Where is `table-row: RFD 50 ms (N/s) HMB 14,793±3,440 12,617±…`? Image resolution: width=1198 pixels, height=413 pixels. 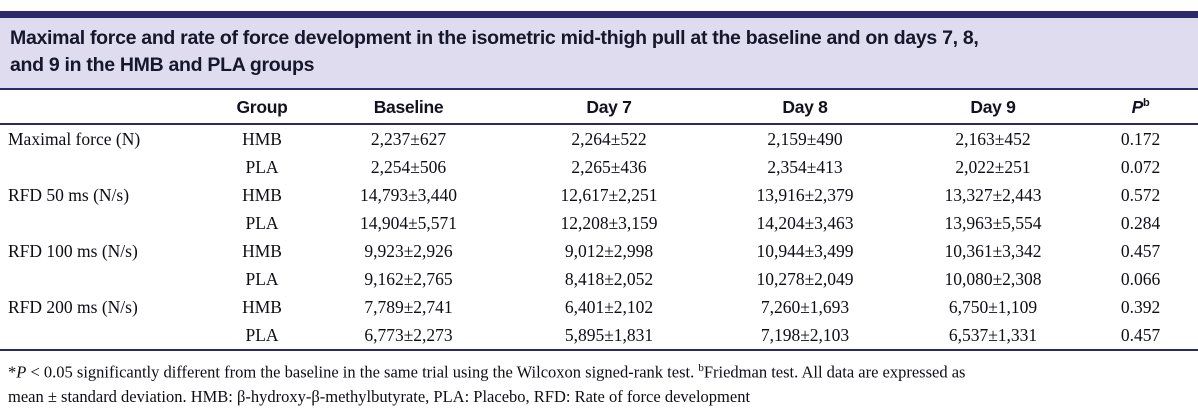 table-row: RFD 50 ms (N/s) HMB 14,793±3,440 12,617±… is located at coordinates (599, 195).